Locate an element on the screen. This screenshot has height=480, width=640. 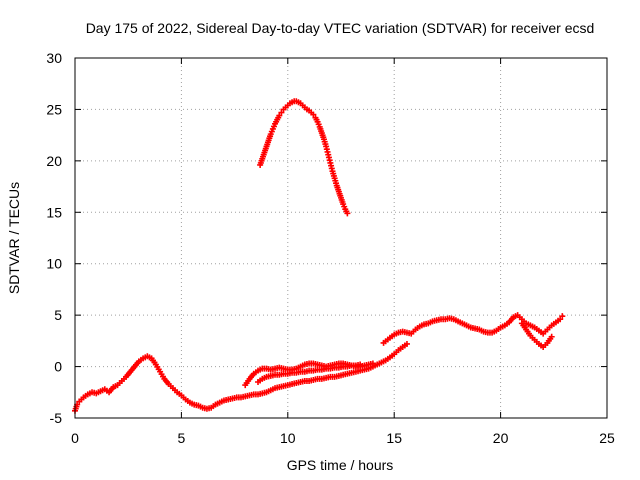
x-tick-label: 0 is located at coordinates (75, 438).